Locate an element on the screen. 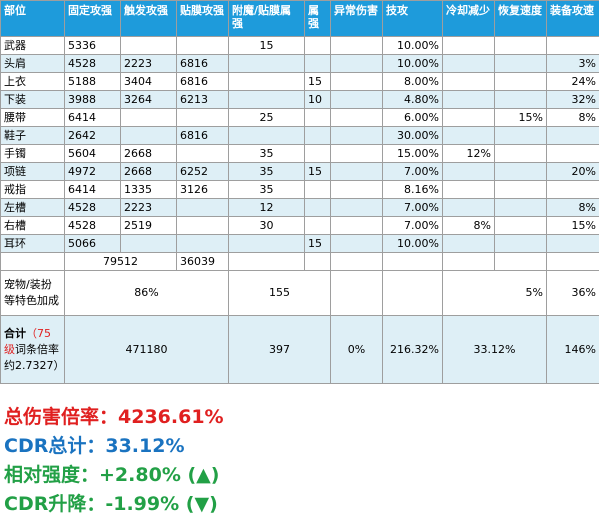 This screenshot has width=599, height=522. table-cell: 1335 is located at coordinates (148, 189).